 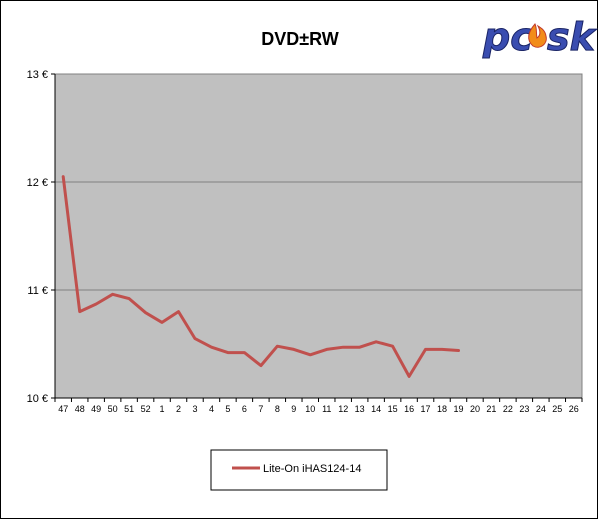 What do you see at coordinates (129, 409) in the screenshot?
I see `x-tick-label: 51` at bounding box center [129, 409].